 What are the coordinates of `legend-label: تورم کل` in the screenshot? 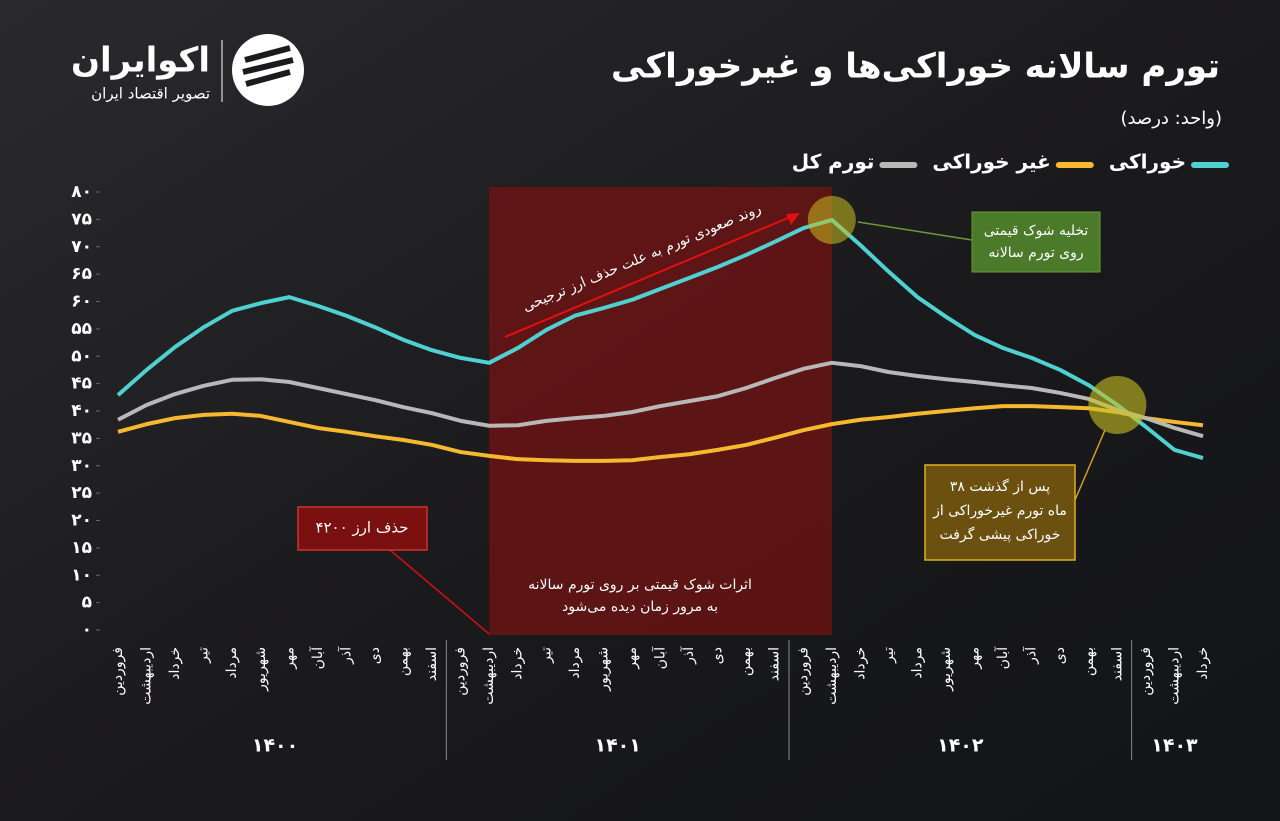 It's located at (833, 162).